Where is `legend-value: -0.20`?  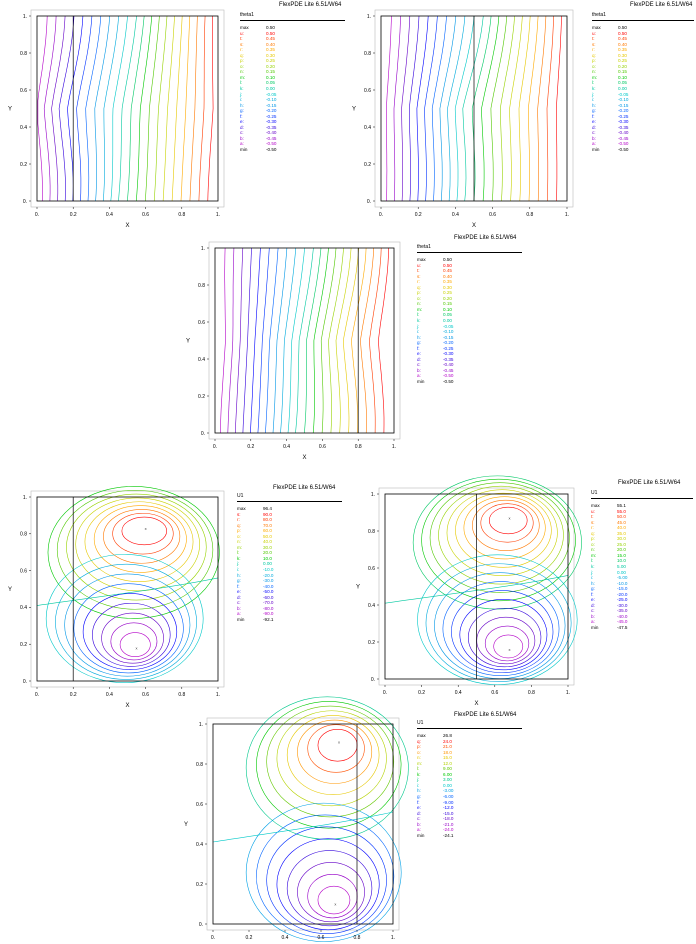
legend-value: -0.20 is located at coordinates (623, 111).